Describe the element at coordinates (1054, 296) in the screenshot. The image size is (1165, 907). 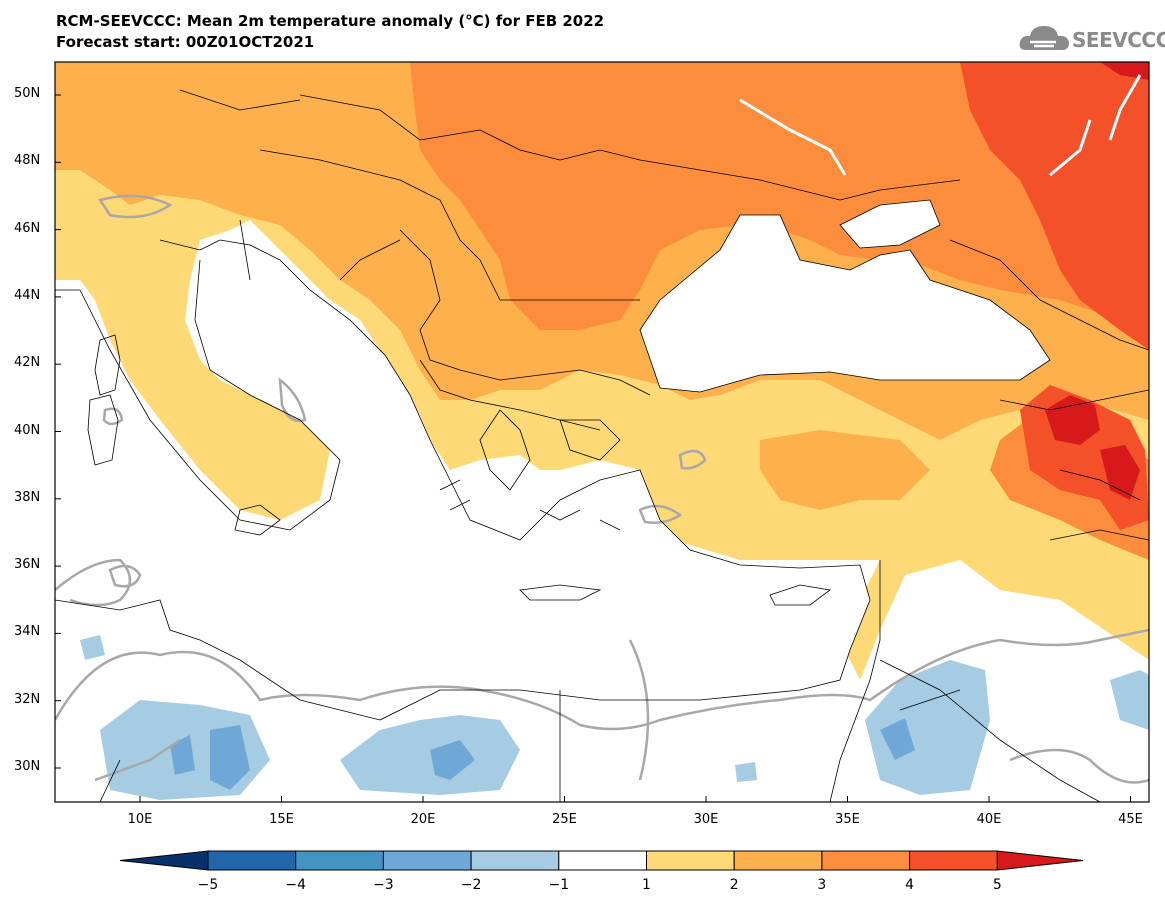
I see `anomaly-zone-4to5` at that location.